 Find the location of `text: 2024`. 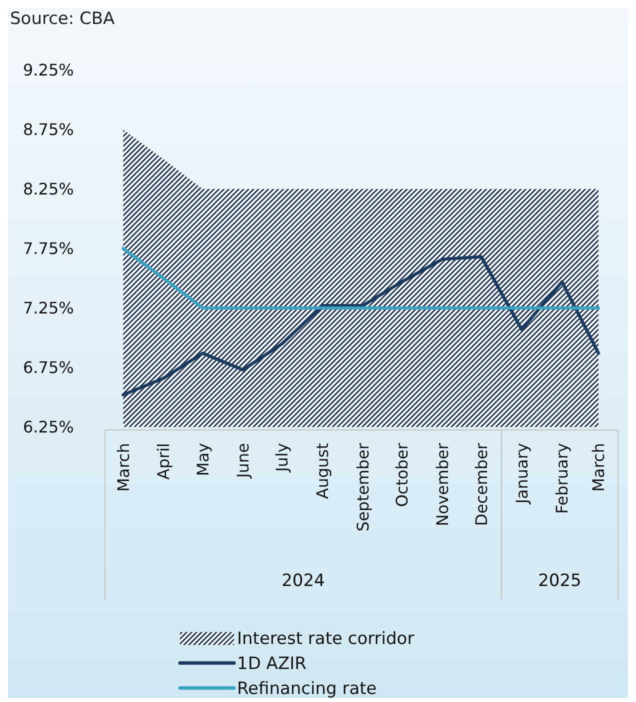

text: 2024 is located at coordinates (303, 581).